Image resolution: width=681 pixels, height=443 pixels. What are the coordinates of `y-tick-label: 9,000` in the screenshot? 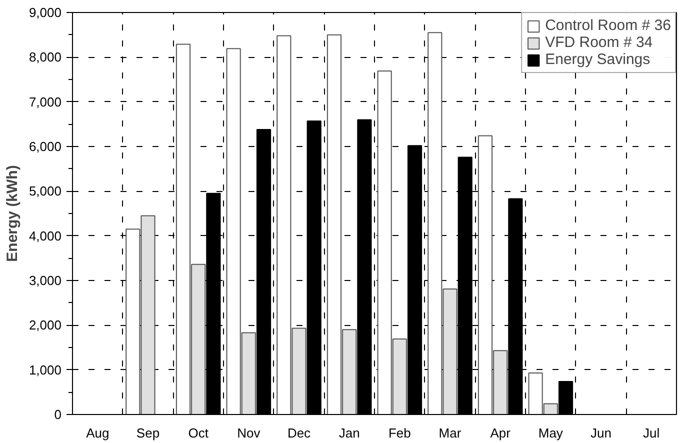 It's located at (45, 12).